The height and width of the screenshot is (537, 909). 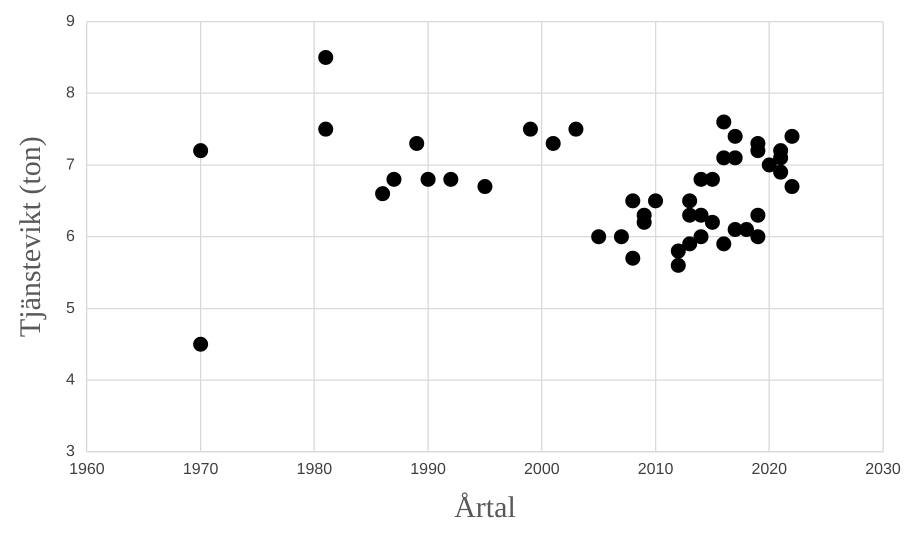 I want to click on x-tick-label: 2000, so click(x=542, y=469).